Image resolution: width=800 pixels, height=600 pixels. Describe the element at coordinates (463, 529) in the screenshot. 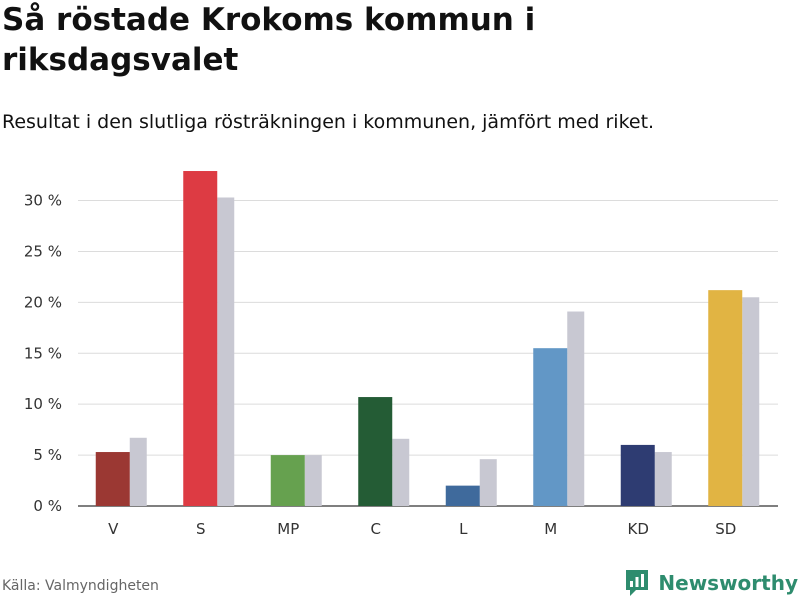

I see `x-tick-label: L` at that location.